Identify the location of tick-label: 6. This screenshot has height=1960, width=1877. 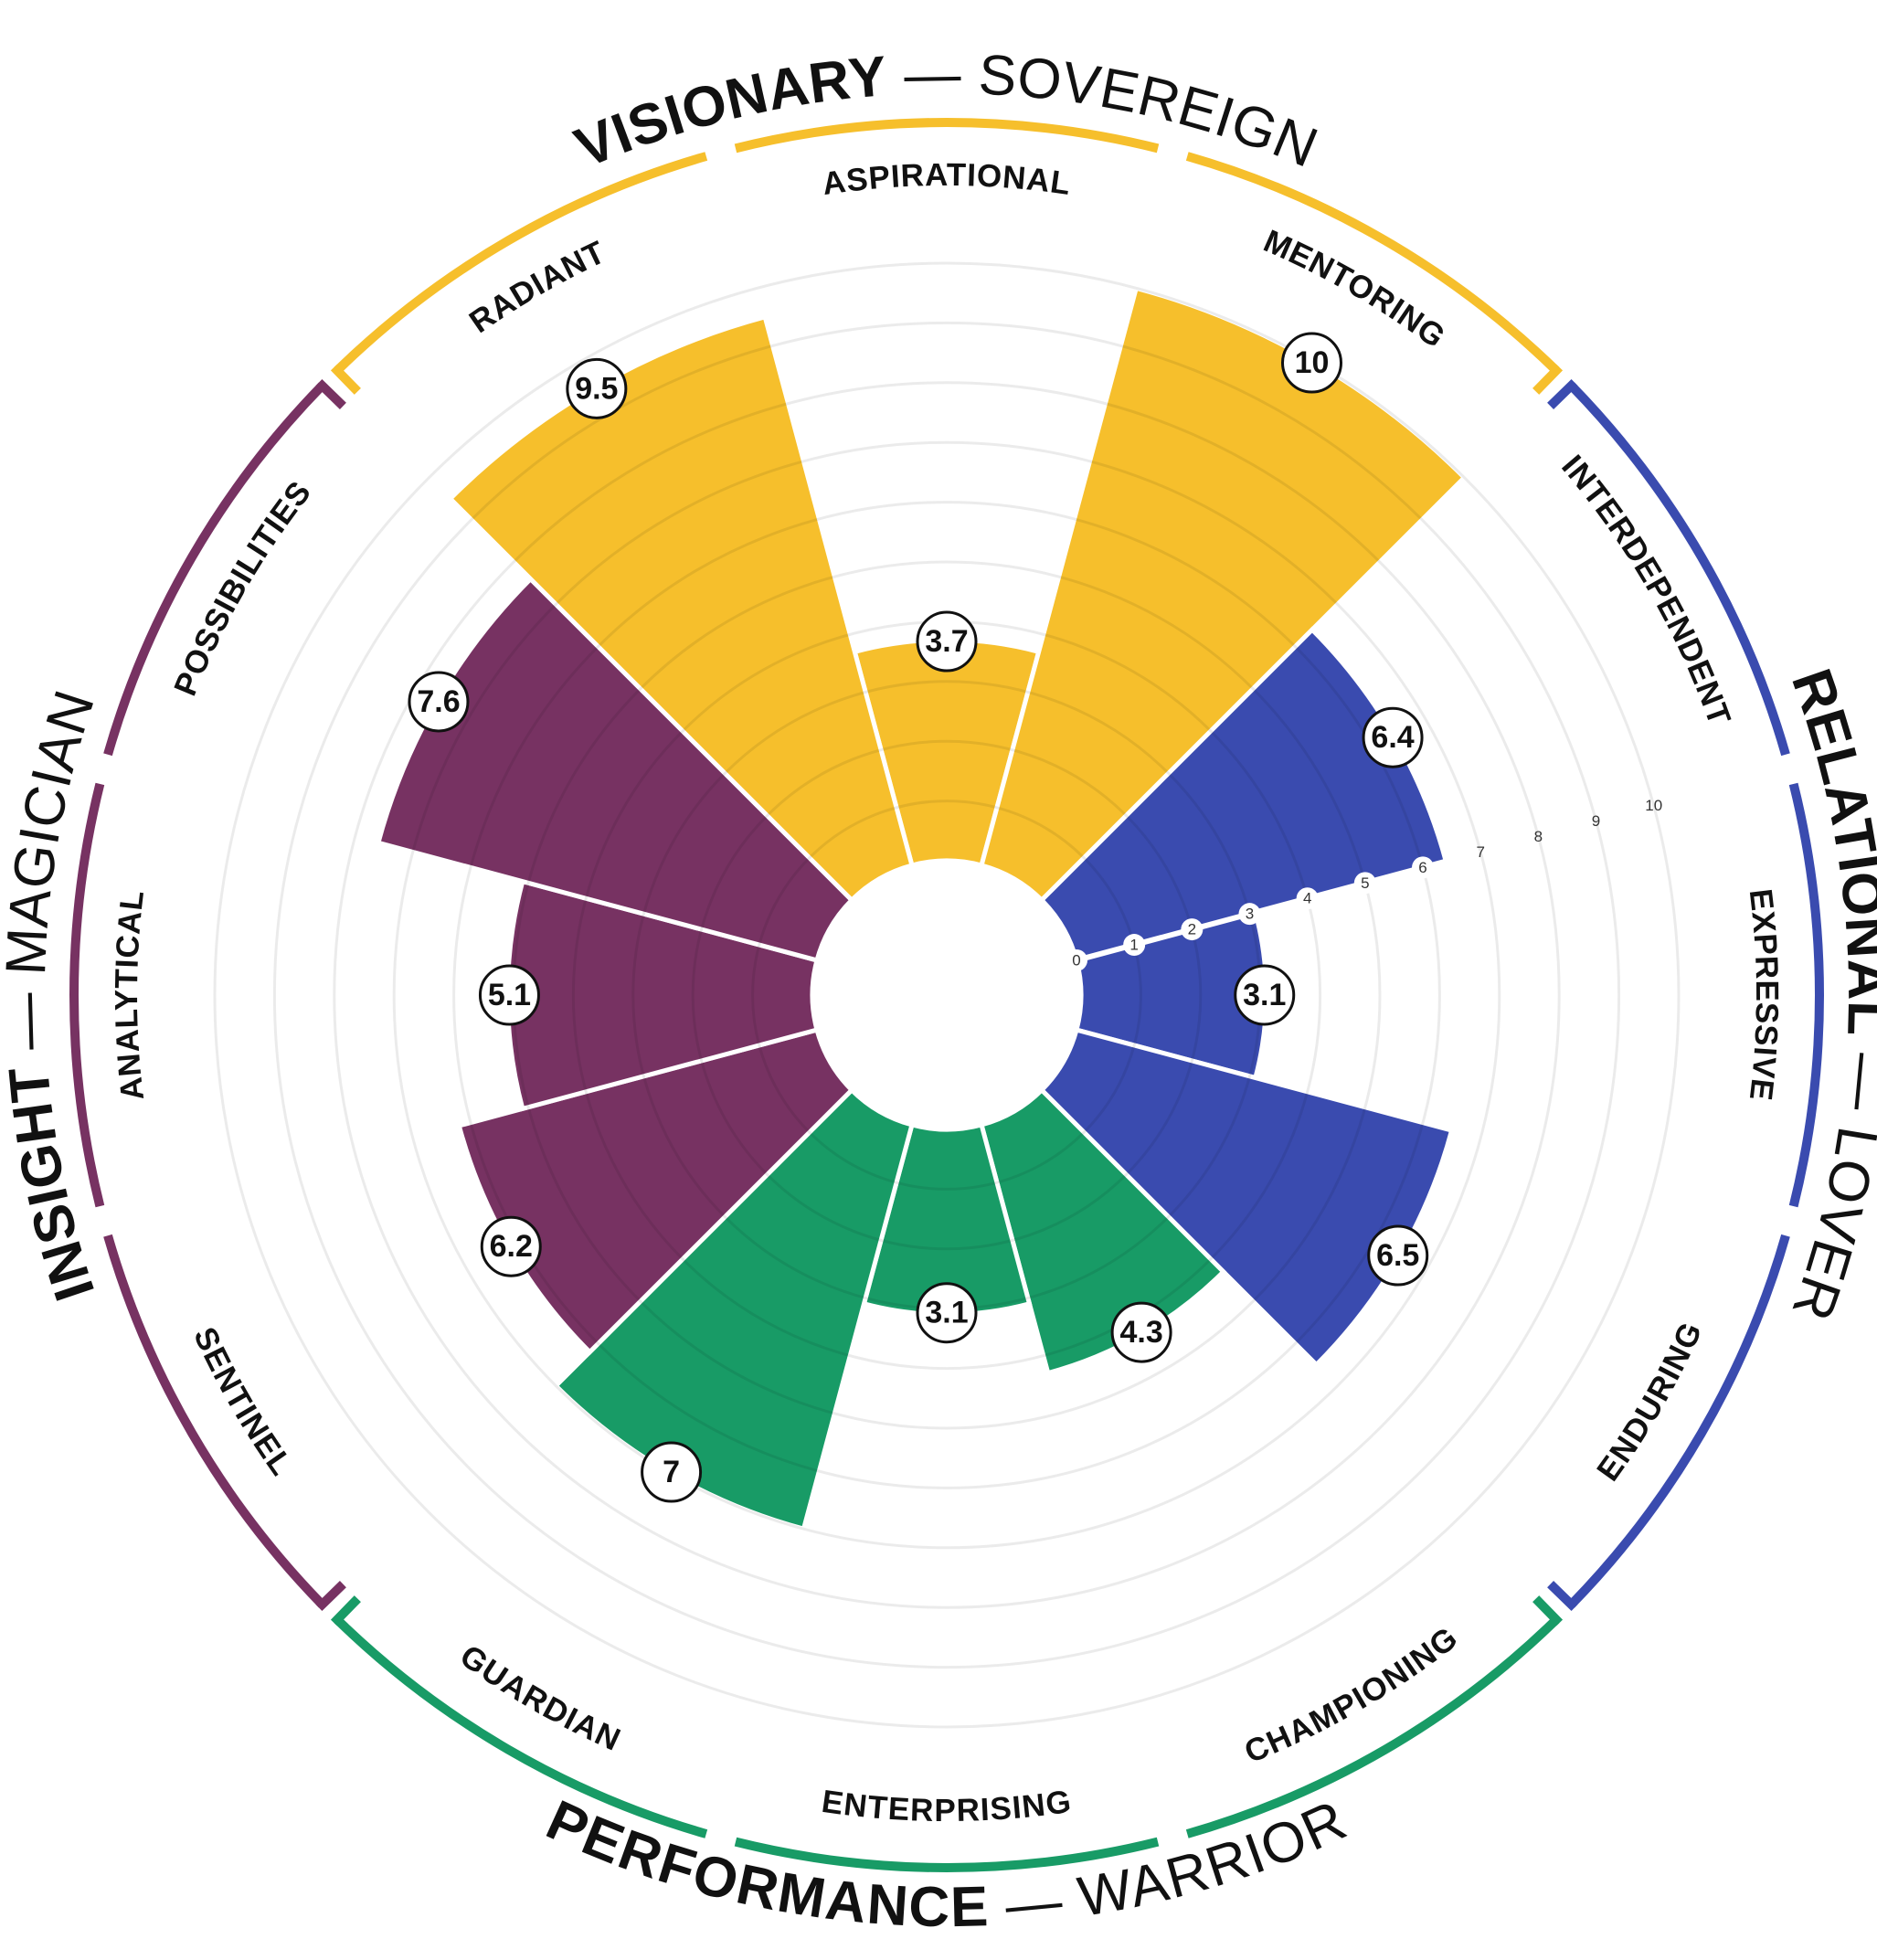
(1422, 868).